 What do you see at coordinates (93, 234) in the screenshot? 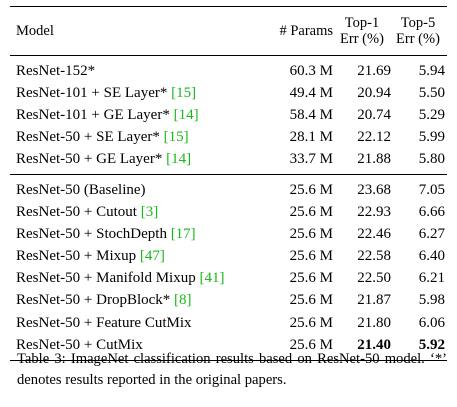
I see `model-name: ResNet-50 + StochDepth` at bounding box center [93, 234].